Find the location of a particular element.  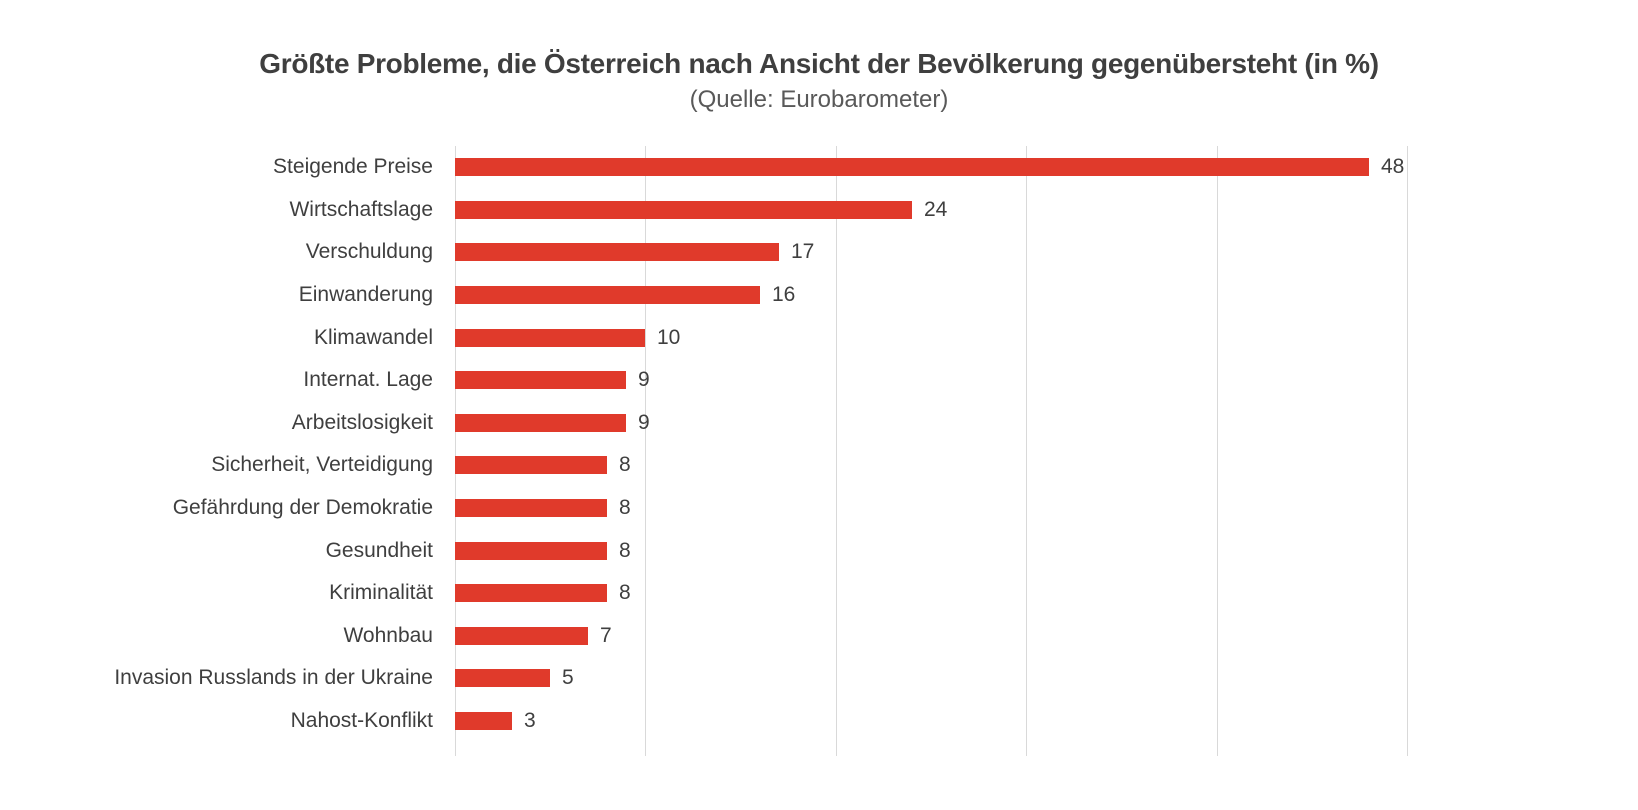

category-label: Gesundheit is located at coordinates (379, 550).